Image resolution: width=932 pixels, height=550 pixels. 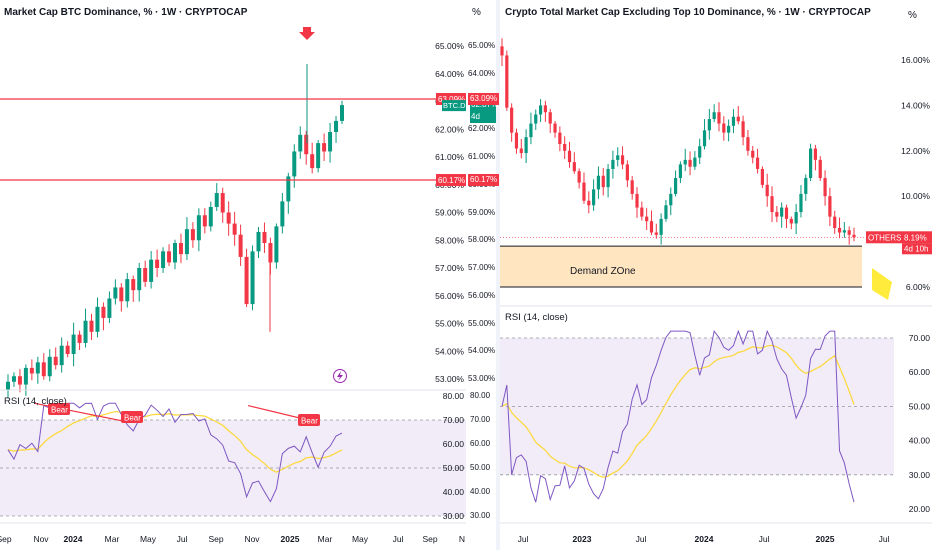 What do you see at coordinates (451, 99) in the screenshot?
I see `level-label: 63.09%` at bounding box center [451, 99].